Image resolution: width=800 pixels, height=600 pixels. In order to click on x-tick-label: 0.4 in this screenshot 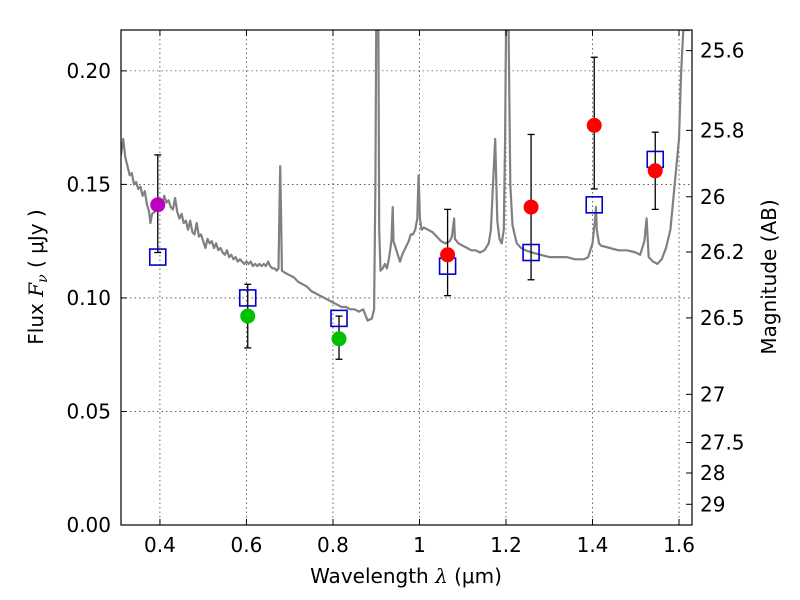, I will do `click(160, 545)`.